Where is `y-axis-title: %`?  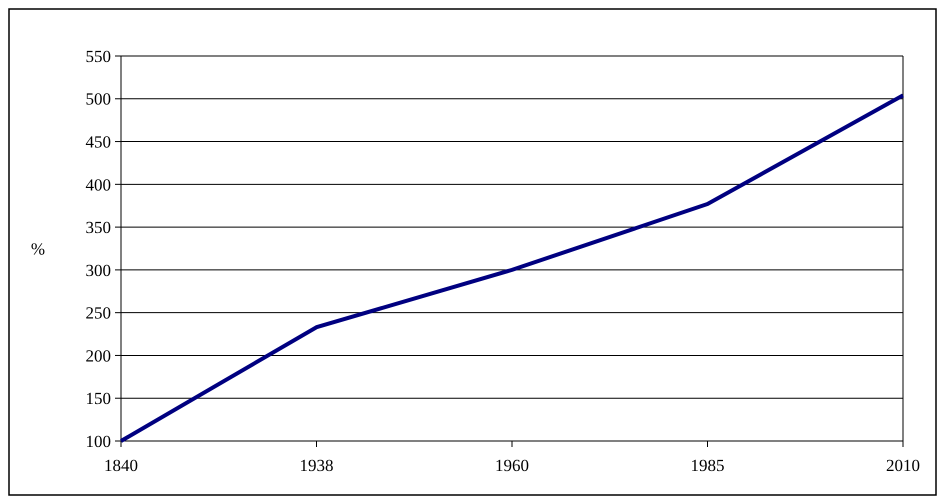 y-axis-title: % is located at coordinates (38, 248).